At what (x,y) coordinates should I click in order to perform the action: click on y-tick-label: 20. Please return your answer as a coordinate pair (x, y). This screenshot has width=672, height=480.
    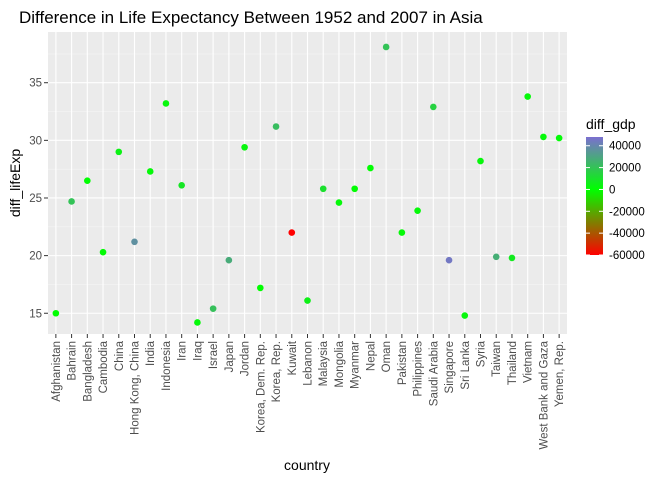
    Looking at the image, I should click on (35, 257).